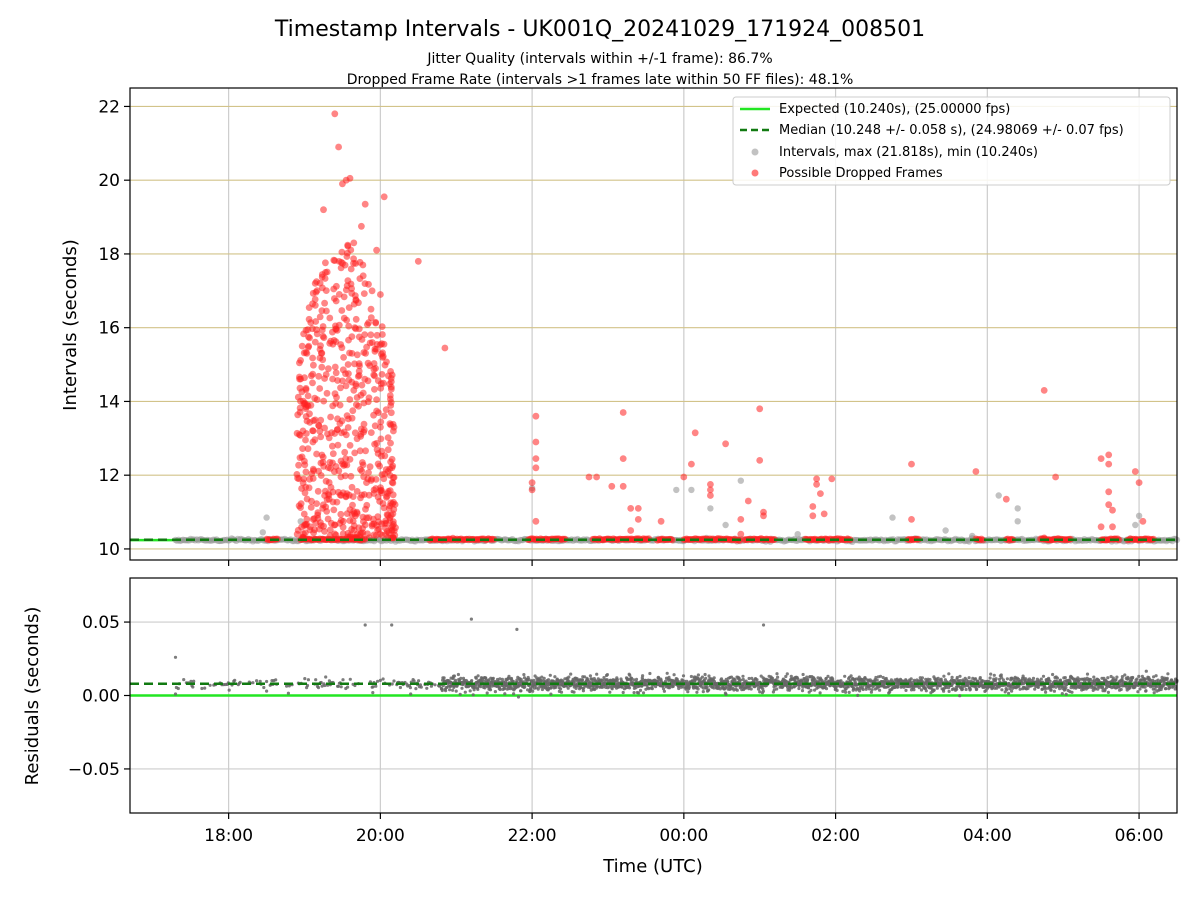  Describe the element at coordinates (894, 109) in the screenshot. I see `legend-expected-label: Expected (10.240s), (25.00000 fps)` at that location.